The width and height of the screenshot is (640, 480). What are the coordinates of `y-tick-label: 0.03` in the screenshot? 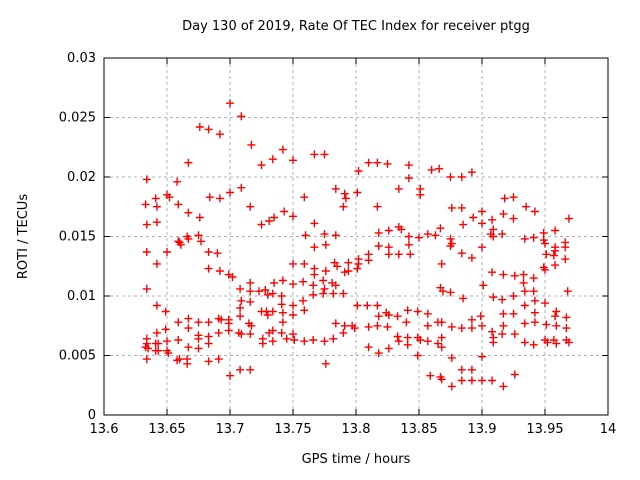 It's located at (81, 58).